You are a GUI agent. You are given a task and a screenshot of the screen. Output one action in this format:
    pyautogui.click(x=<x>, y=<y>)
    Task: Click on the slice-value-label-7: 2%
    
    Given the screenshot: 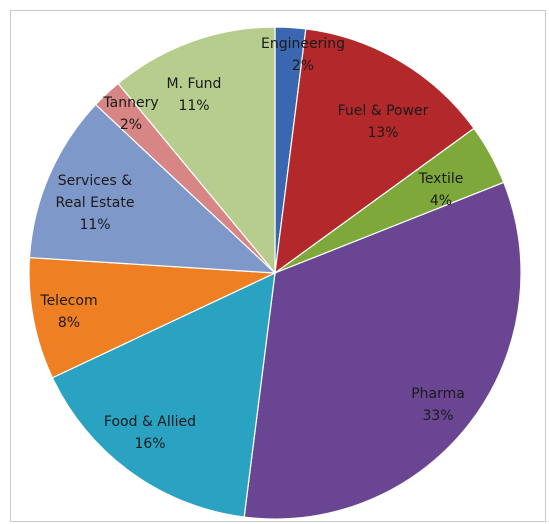 What is the action you would take?
    pyautogui.click(x=131, y=125)
    